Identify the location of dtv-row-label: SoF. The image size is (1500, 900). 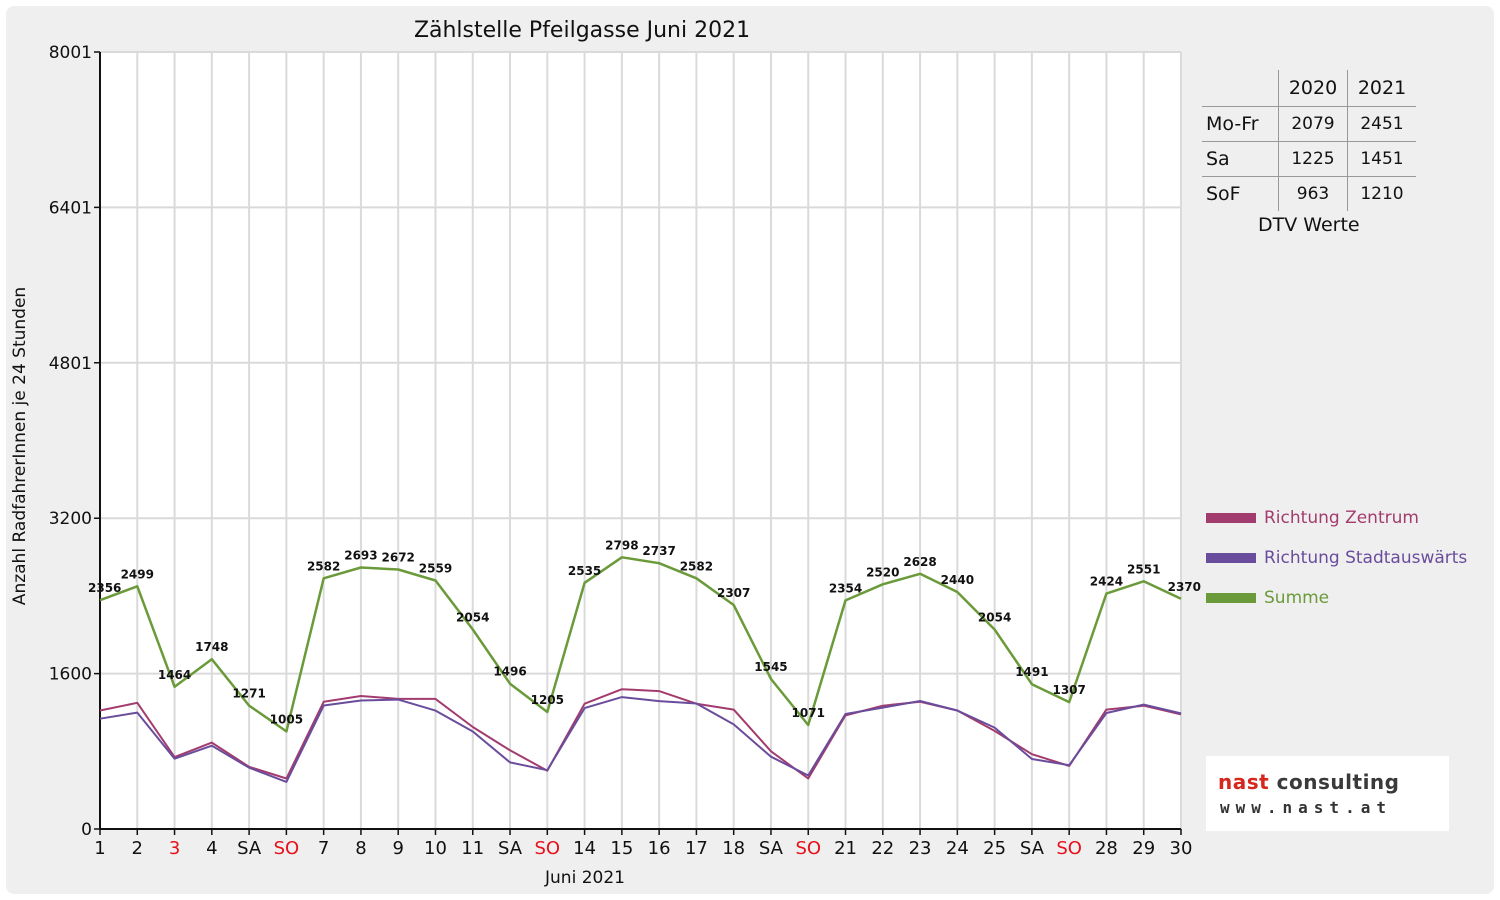
(1240, 193).